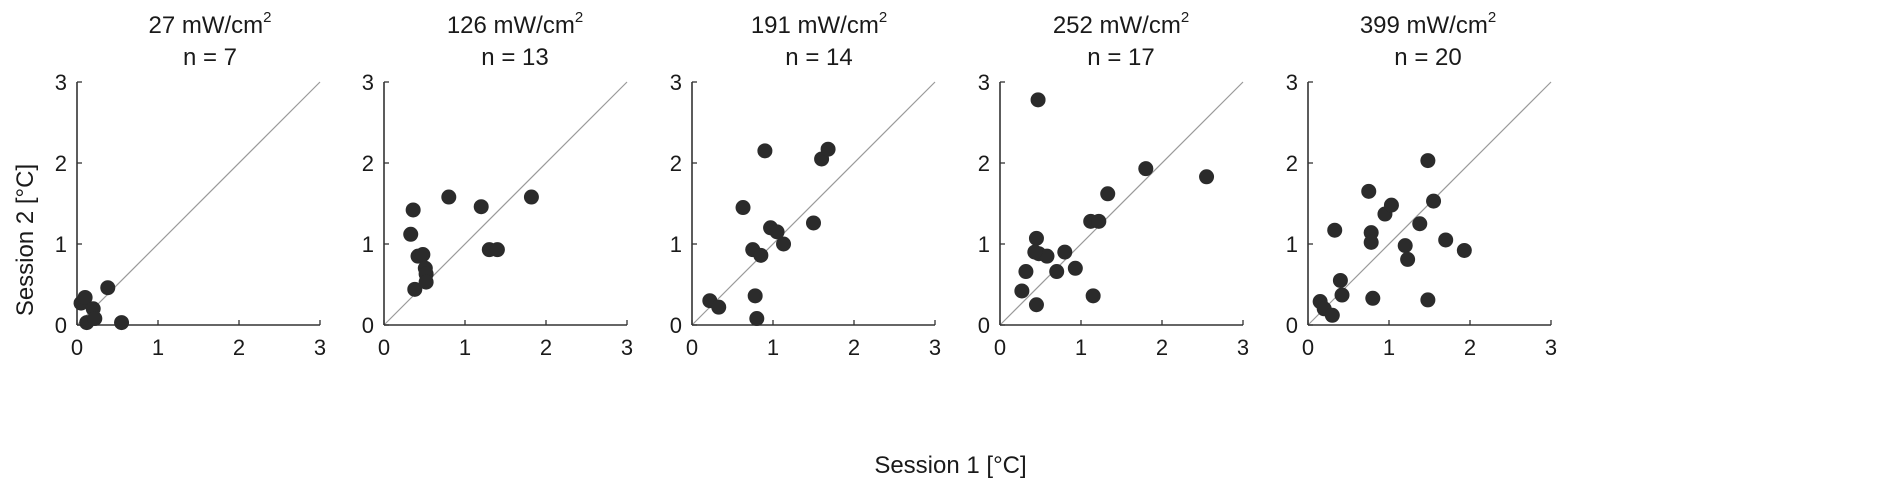  What do you see at coordinates (515, 57) in the screenshot?
I see `panel-2-n: n = 13` at bounding box center [515, 57].